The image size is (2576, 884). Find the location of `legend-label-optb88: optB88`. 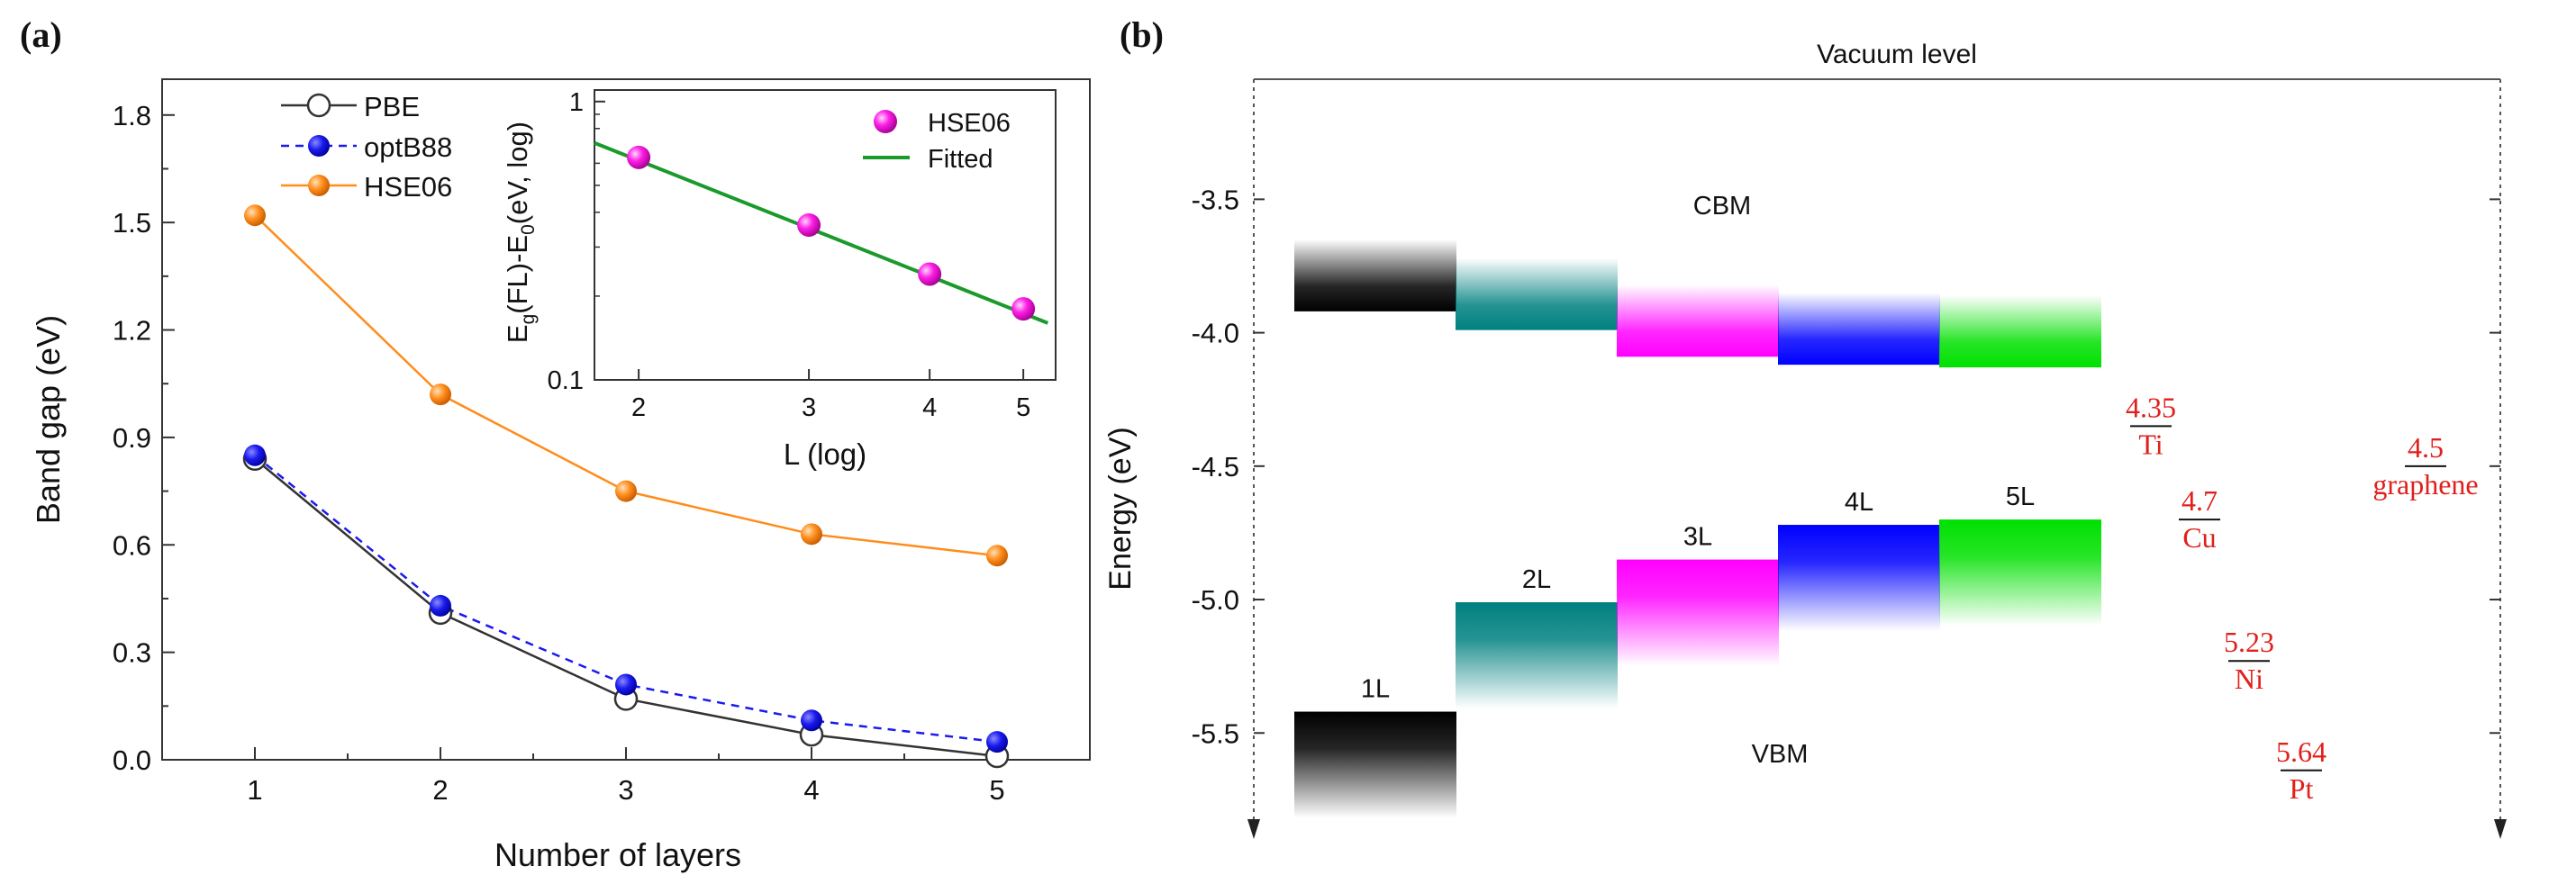

legend-label-optb88: optB88 is located at coordinates (408, 147).